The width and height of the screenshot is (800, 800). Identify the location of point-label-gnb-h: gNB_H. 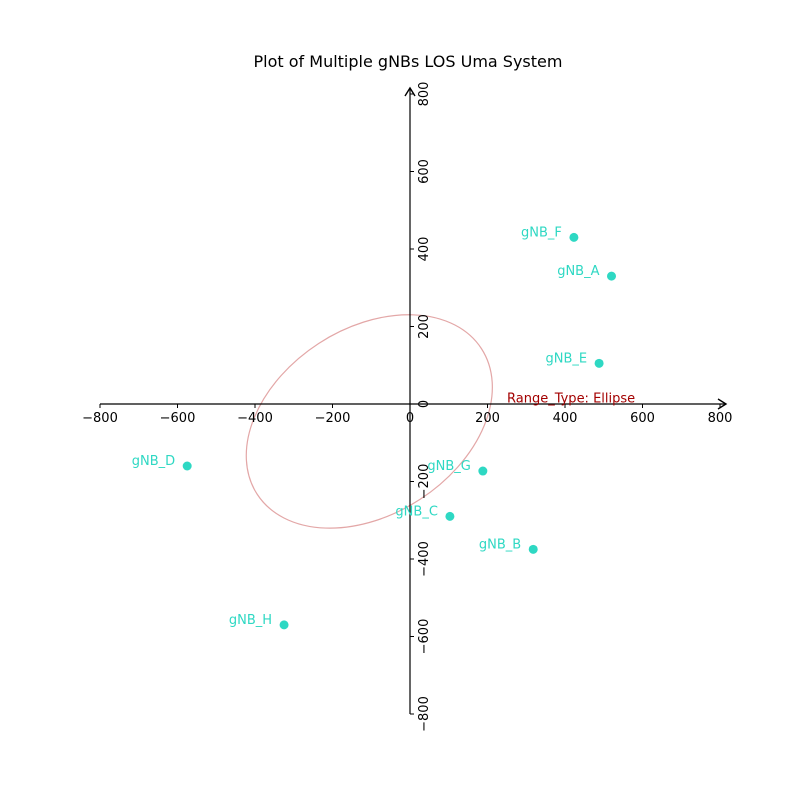
(250, 620).